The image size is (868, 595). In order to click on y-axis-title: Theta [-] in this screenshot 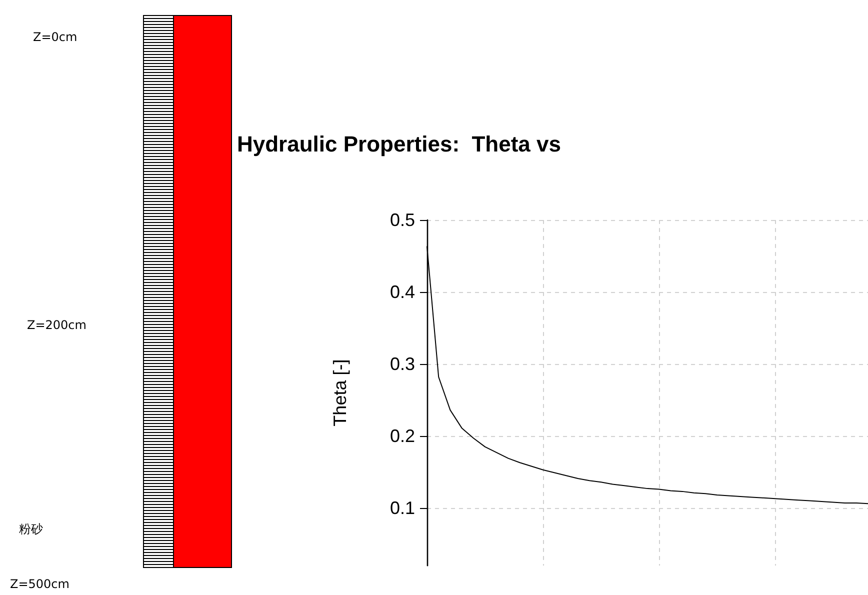, I will do `click(340, 392)`.